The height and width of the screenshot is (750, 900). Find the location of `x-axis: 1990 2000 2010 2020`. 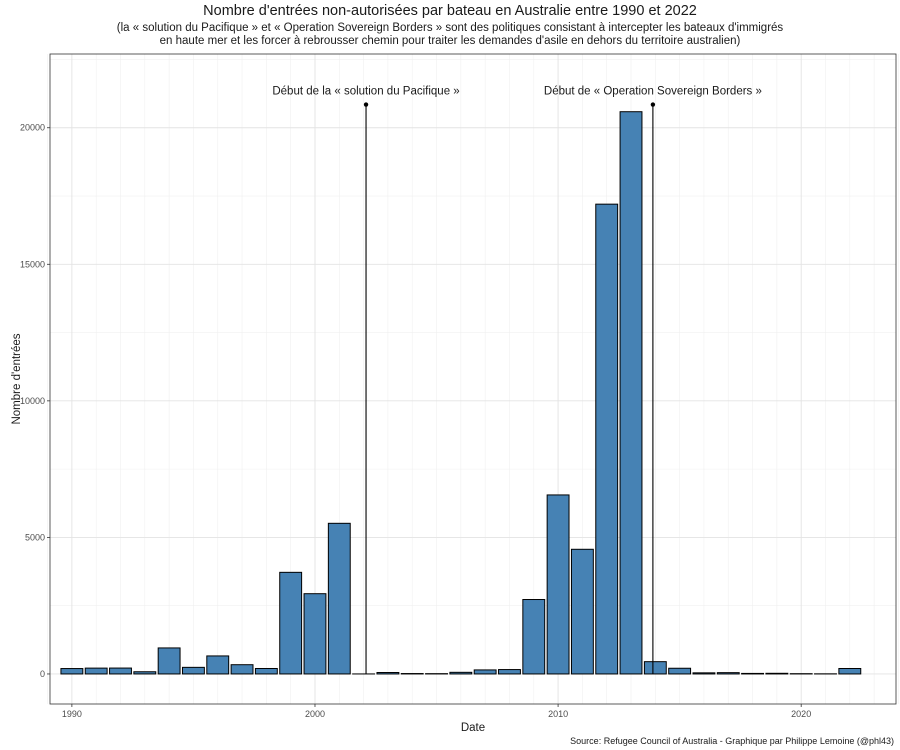

x-axis: 1990 2000 2010 2020 is located at coordinates (436, 711).